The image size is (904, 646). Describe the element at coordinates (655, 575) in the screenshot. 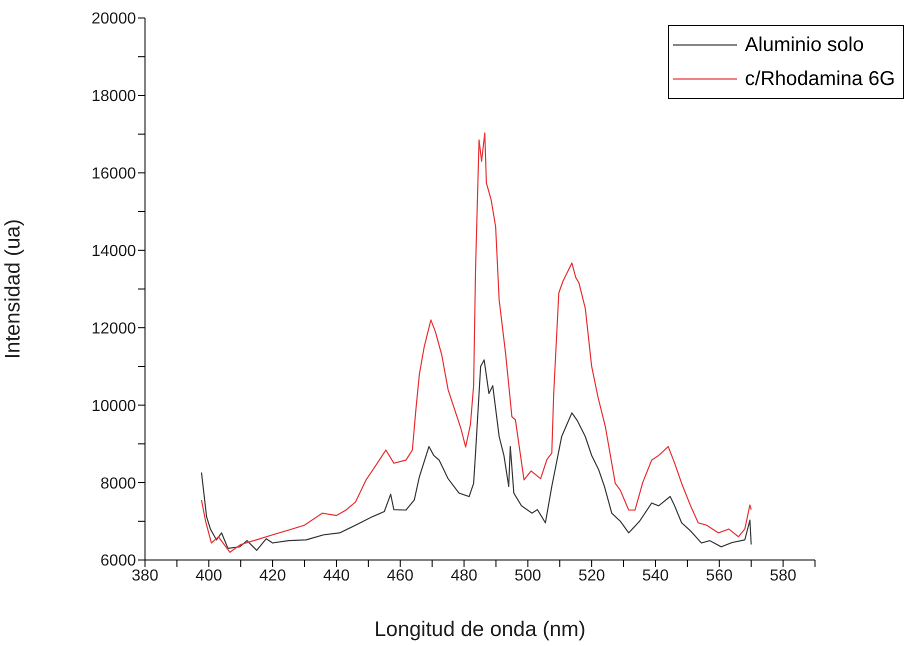

I see `x-tick-label: 540` at that location.